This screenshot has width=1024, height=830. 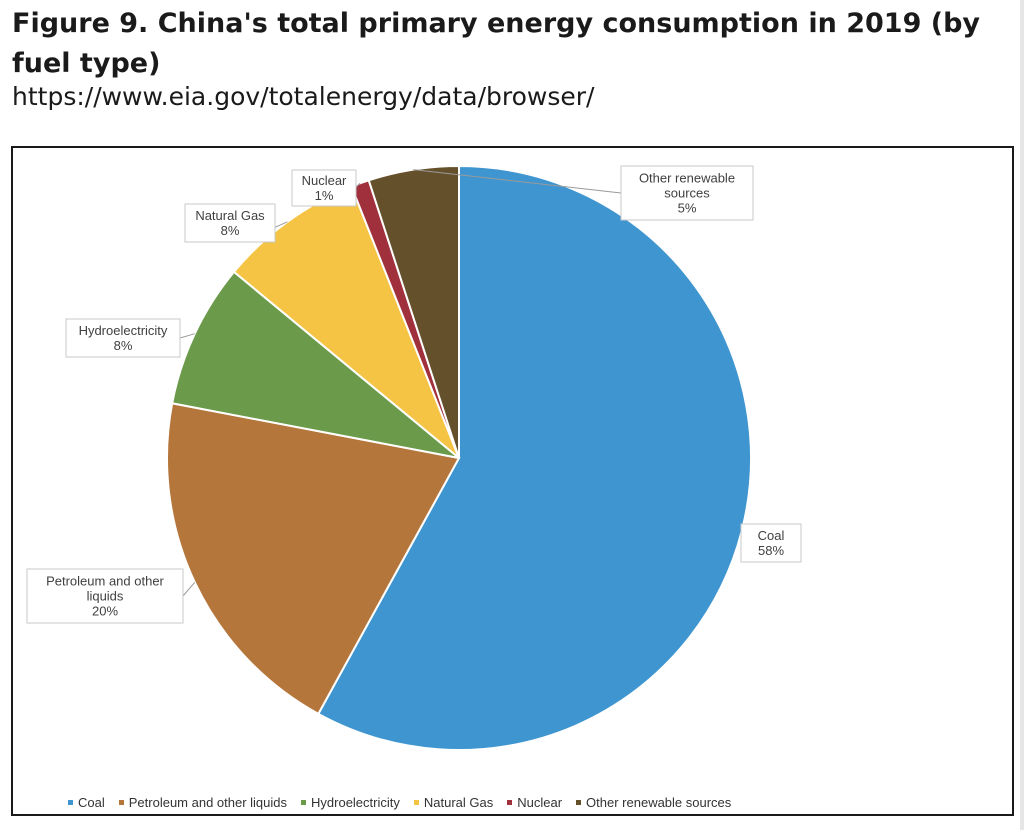 What do you see at coordinates (187, 336) in the screenshot?
I see `leader-line-hydro` at bounding box center [187, 336].